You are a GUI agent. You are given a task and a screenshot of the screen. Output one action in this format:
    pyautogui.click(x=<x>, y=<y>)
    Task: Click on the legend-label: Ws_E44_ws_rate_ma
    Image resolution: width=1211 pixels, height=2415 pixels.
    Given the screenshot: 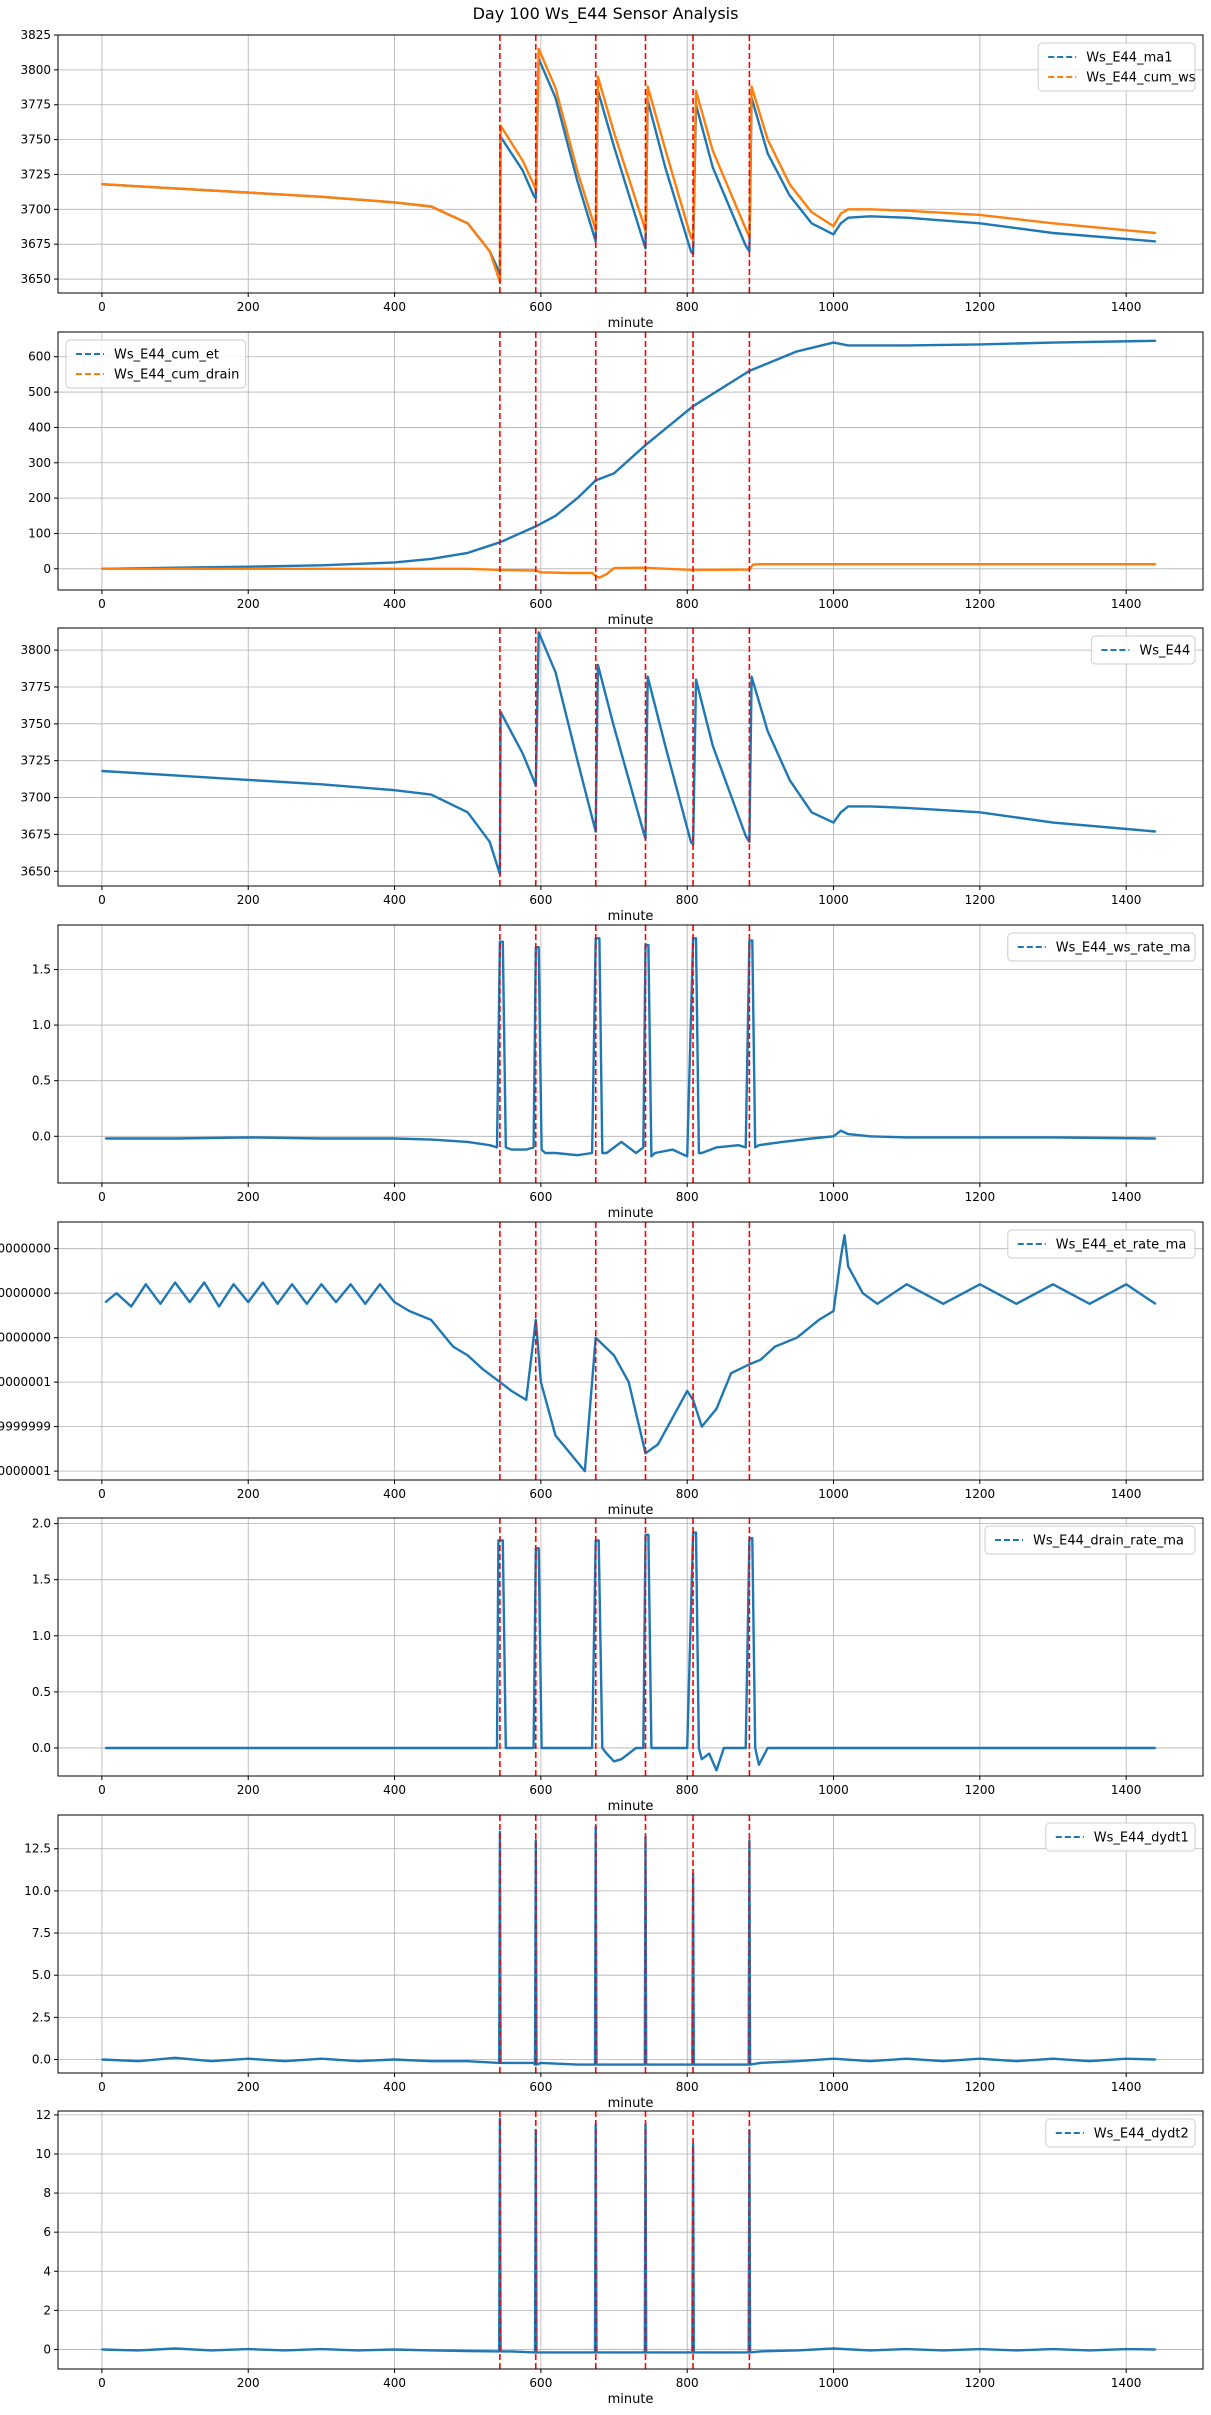 What is the action you would take?
    pyautogui.click(x=1123, y=948)
    